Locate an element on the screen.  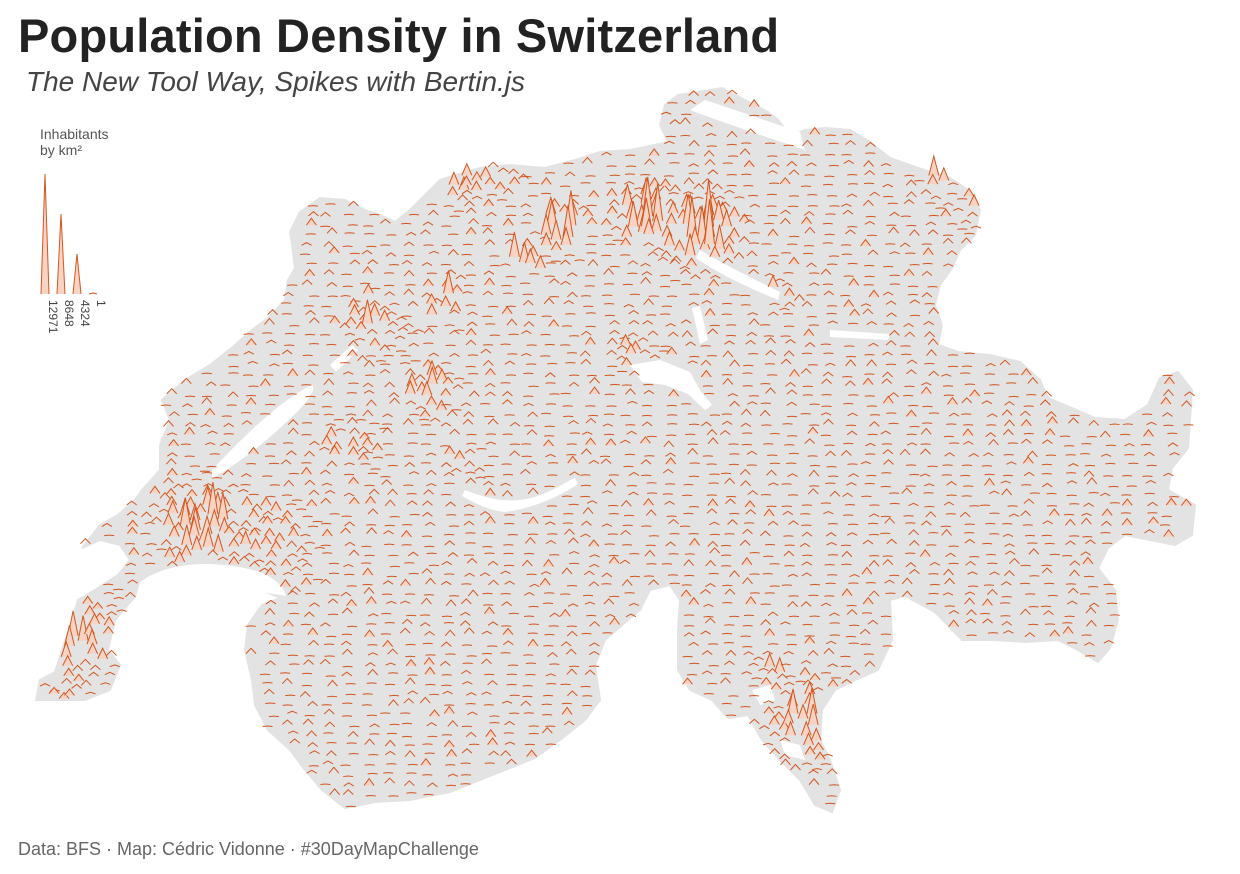
lake-zurich is located at coordinates (738, 275).